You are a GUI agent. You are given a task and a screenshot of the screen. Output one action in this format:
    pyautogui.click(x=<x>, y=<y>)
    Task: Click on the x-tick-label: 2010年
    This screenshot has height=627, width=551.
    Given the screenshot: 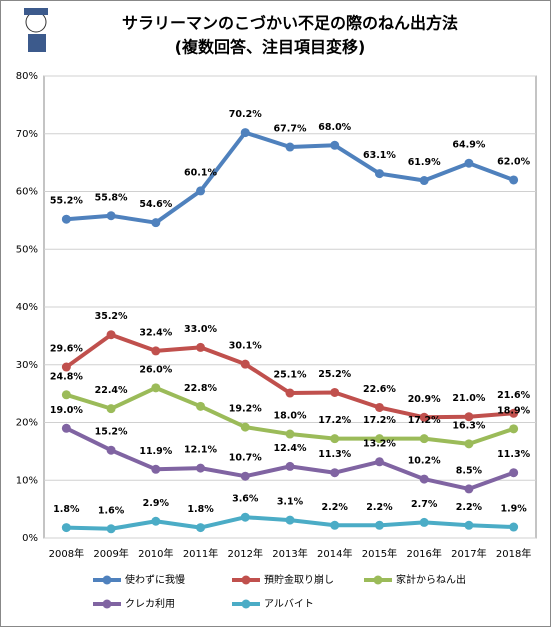 What is the action you would take?
    pyautogui.click(x=155, y=553)
    